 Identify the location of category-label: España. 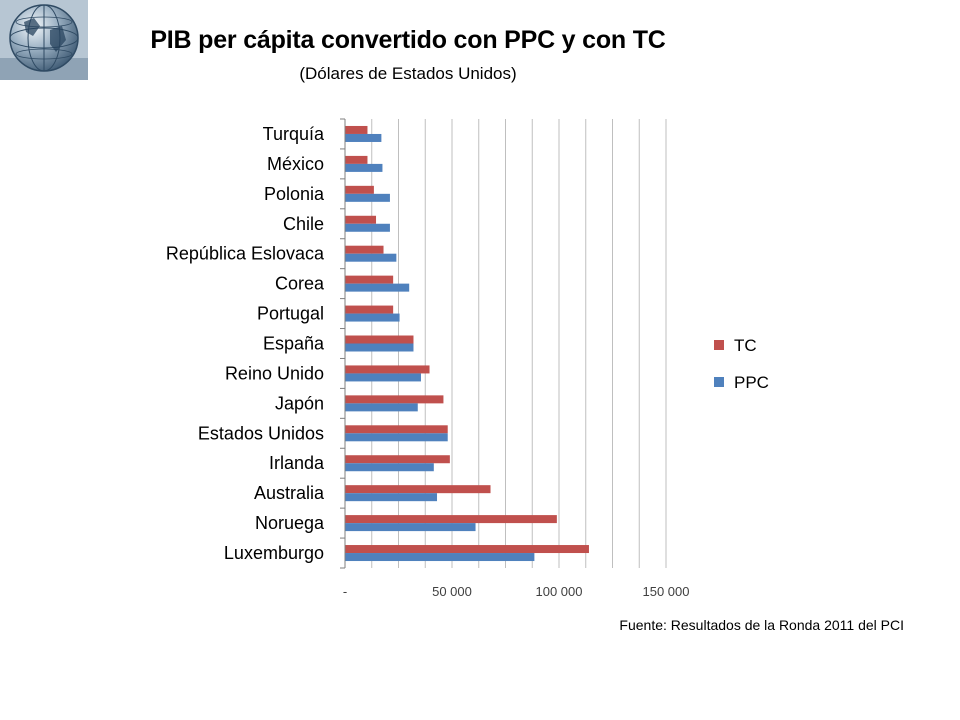
(294, 344).